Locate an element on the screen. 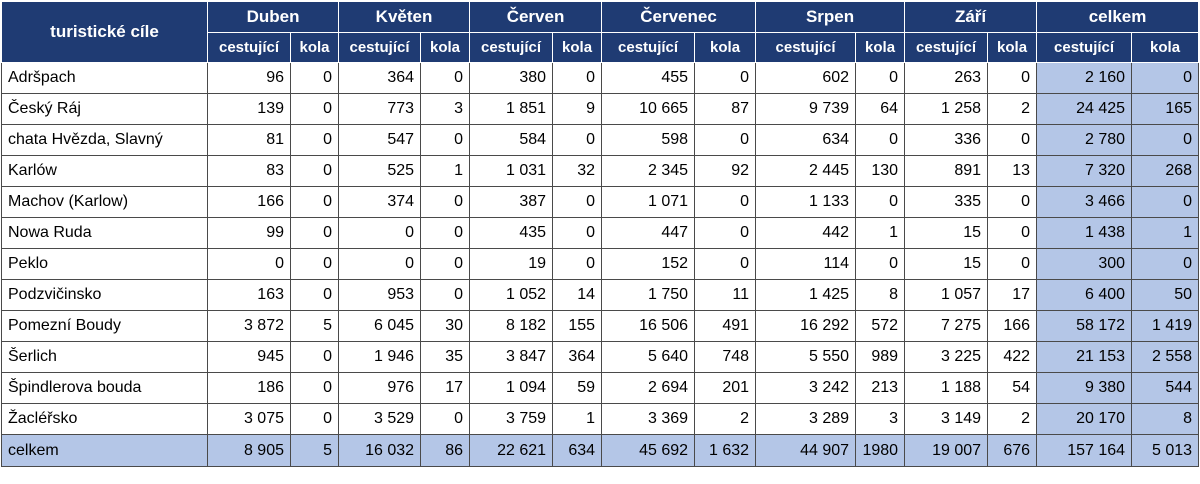  passengers-cell: 3 847 is located at coordinates (511, 357).